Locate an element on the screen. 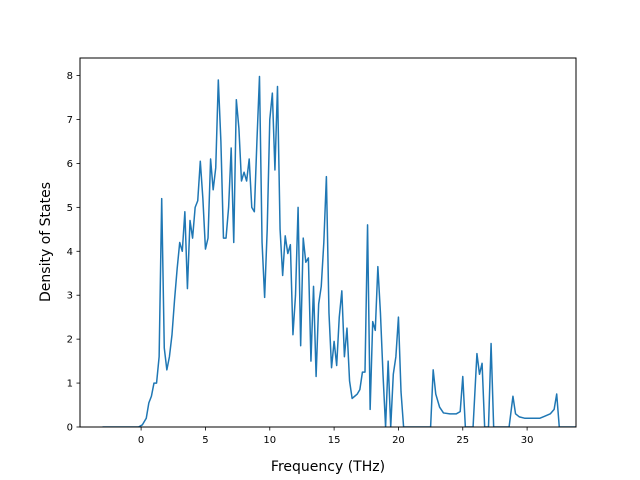 This screenshot has height=480, width=640. y-tick-label: 8 is located at coordinates (70, 76).